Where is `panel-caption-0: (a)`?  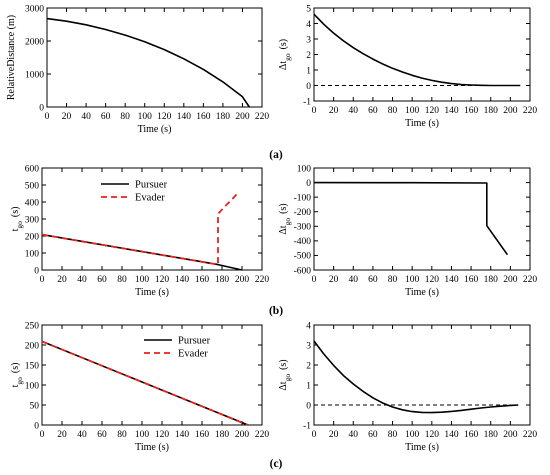 panel-caption-0: (a) is located at coordinates (276, 155).